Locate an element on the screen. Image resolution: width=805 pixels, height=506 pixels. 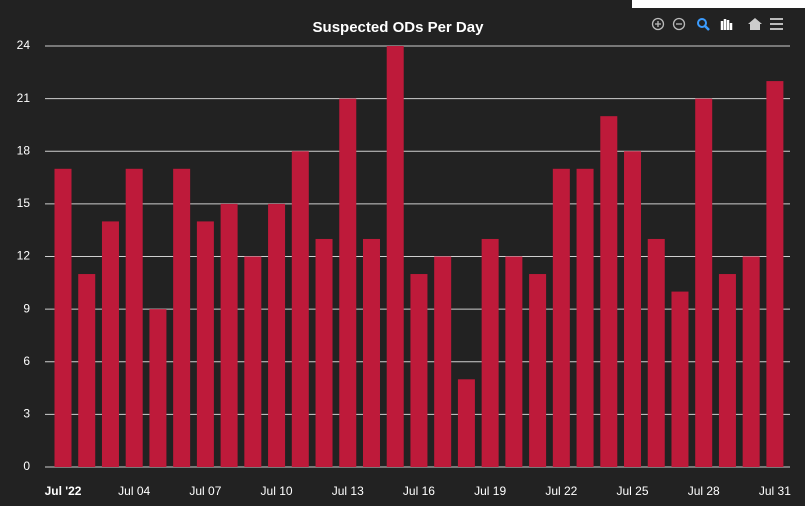
y-tick-label: 18 is located at coordinates (24, 150).